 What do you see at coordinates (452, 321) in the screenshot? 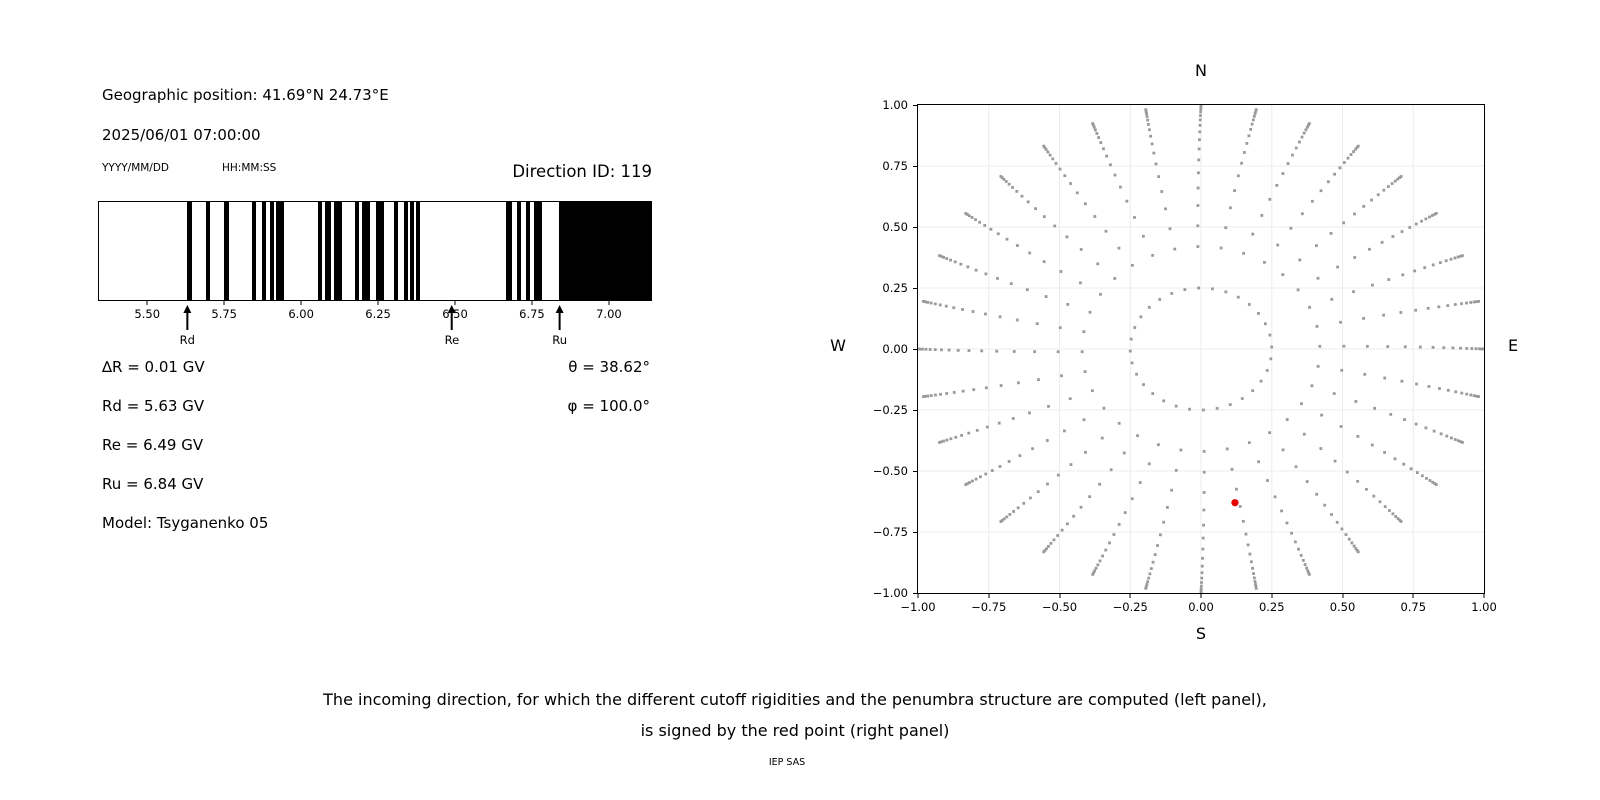
I see `arrow-stem` at bounding box center [452, 321].